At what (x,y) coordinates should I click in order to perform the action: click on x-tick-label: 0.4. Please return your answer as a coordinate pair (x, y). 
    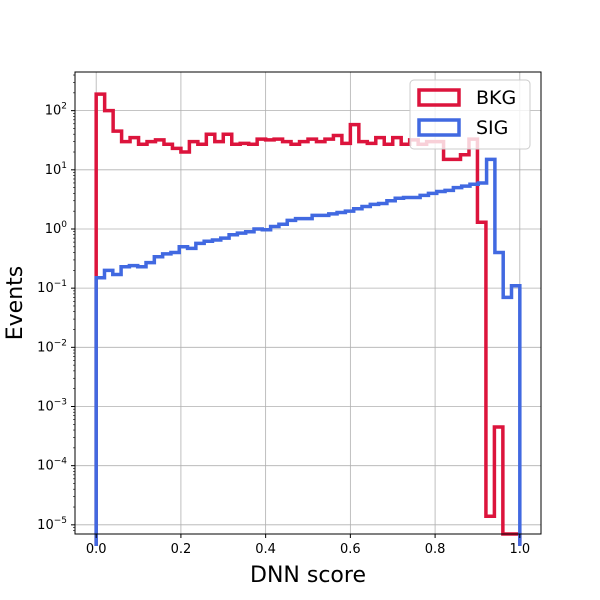
    Looking at the image, I should click on (265, 549).